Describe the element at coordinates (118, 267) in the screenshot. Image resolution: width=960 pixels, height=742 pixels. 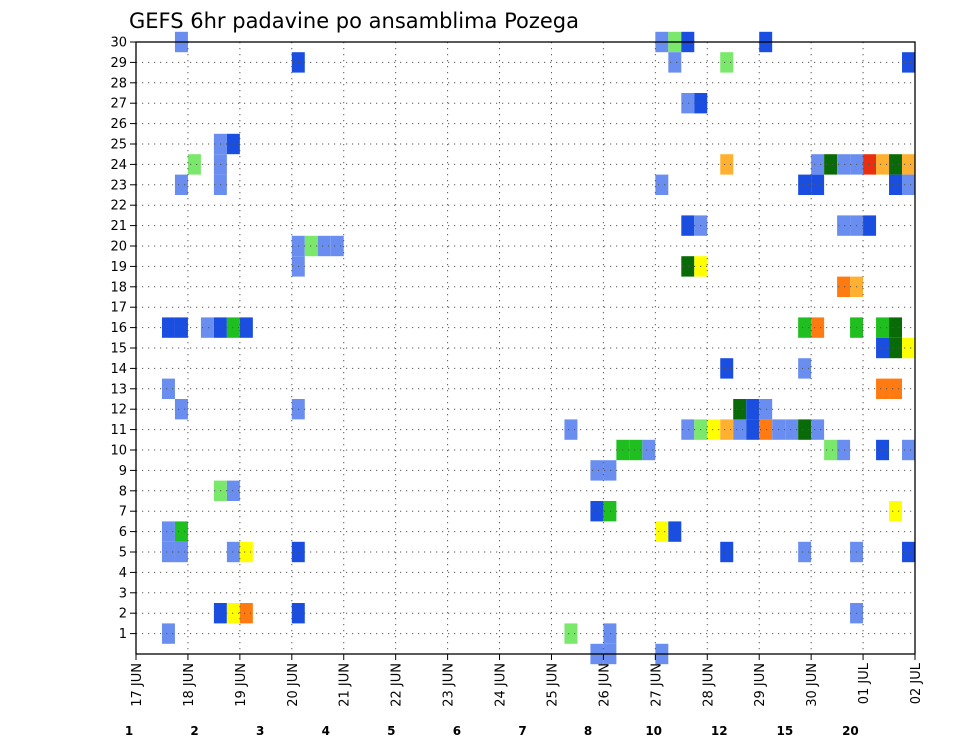
I see `y-tick-label: 19` at that location.